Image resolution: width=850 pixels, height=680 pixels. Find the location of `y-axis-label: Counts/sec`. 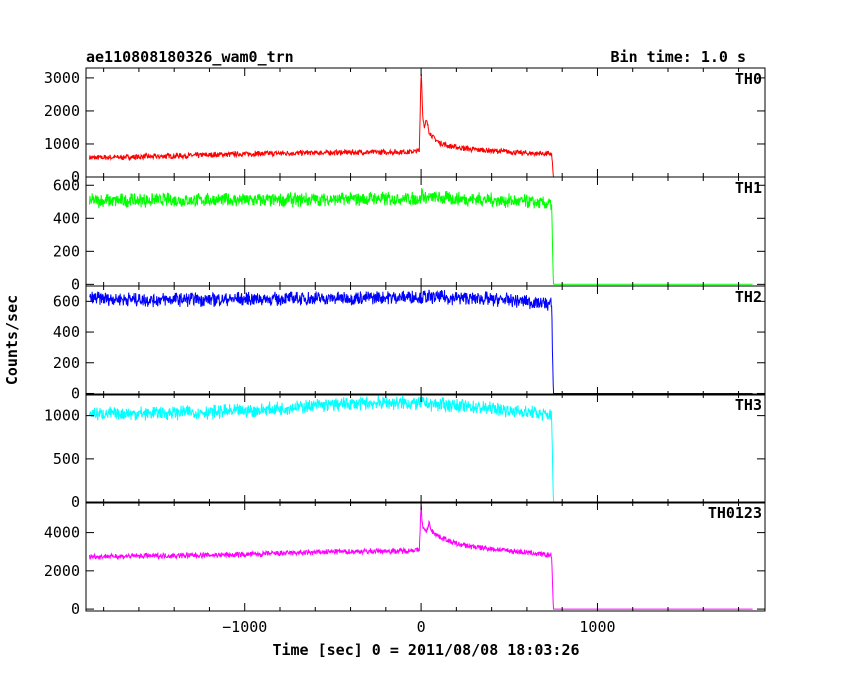

y-axis-label: Counts/sec is located at coordinates (12, 340).